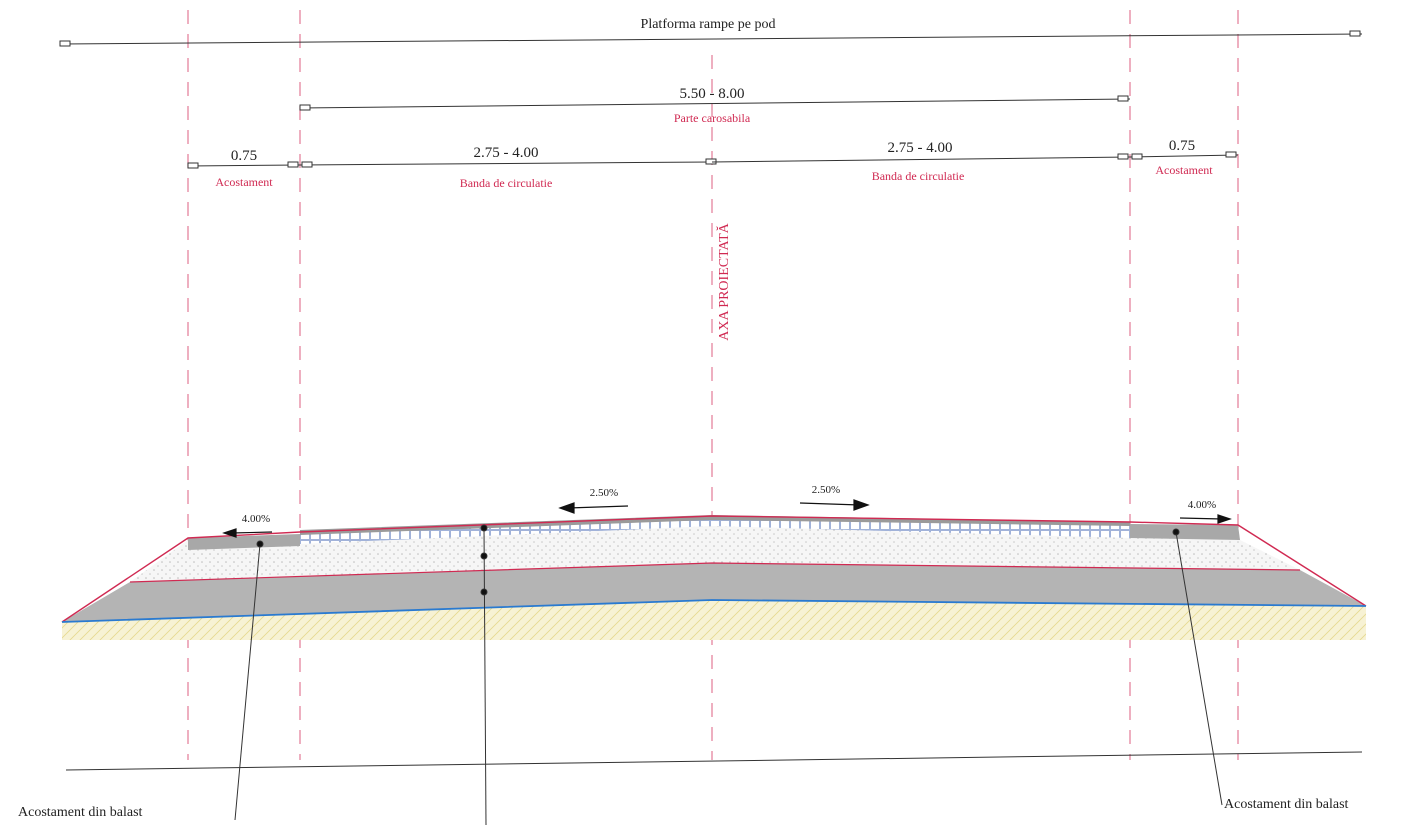  I want to click on slope-arrow-lane-left, so click(598, 507).